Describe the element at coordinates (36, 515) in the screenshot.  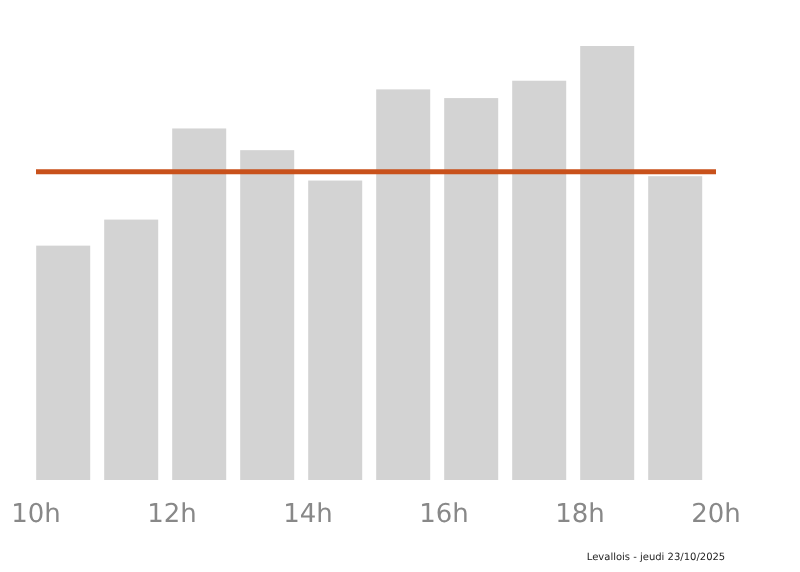
I see `x-tick-label: 10h` at that location.